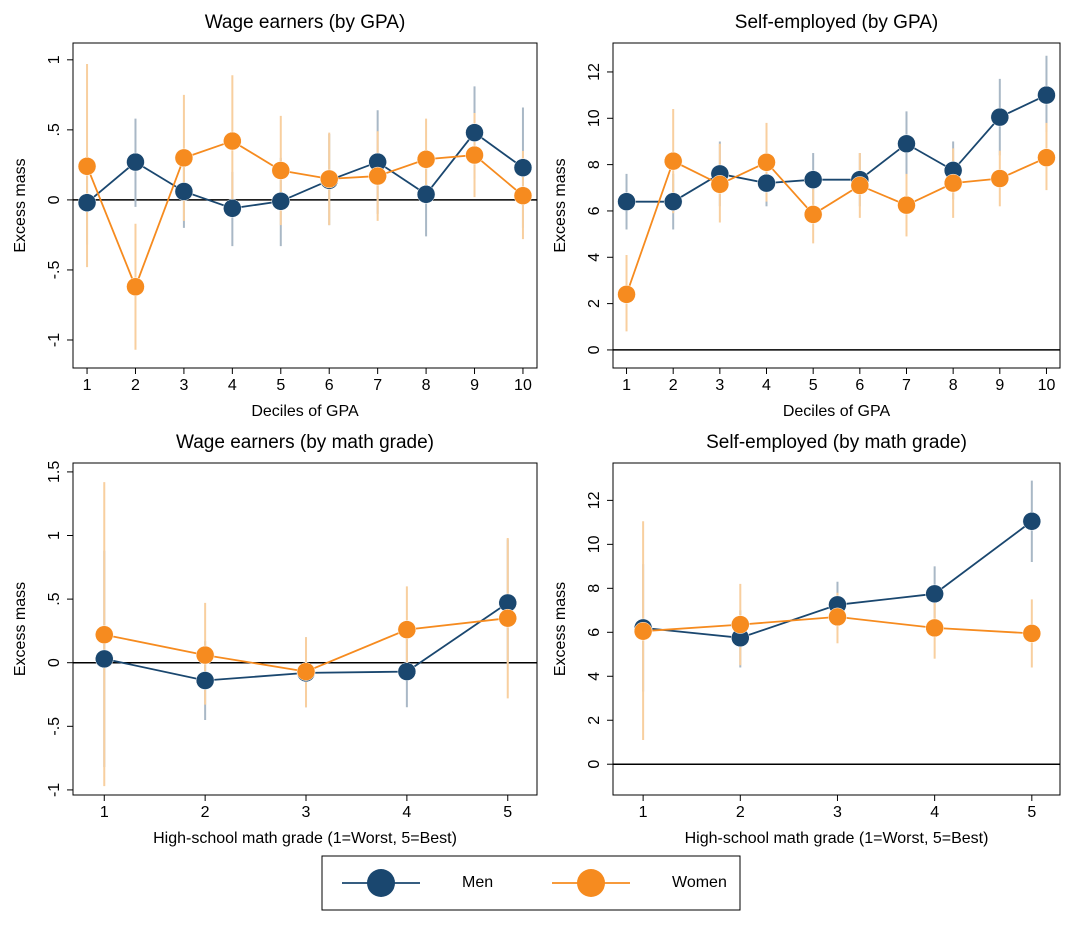 The width and height of the screenshot is (1079, 928). Describe the element at coordinates (836, 442) in the screenshot. I see `chart-title: Self-employed (by math grade)` at that location.